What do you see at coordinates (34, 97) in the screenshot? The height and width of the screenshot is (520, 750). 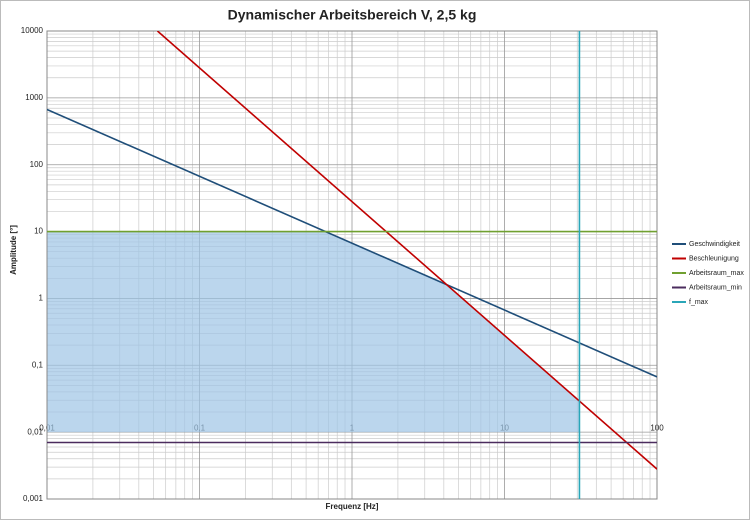 I see `y-tick-label: 1000` at bounding box center [34, 97].